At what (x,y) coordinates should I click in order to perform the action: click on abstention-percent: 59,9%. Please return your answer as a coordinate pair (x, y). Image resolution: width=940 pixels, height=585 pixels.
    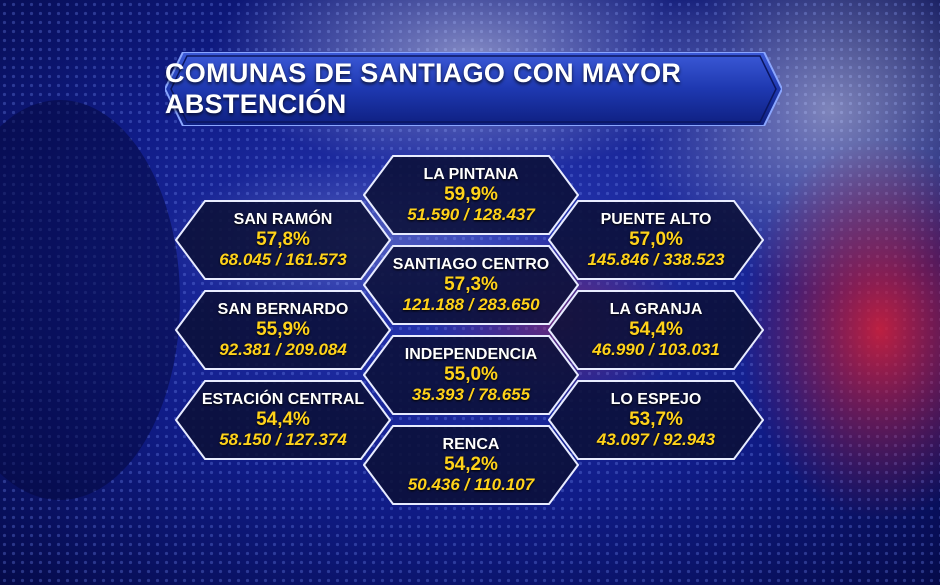
    Looking at the image, I should click on (471, 194).